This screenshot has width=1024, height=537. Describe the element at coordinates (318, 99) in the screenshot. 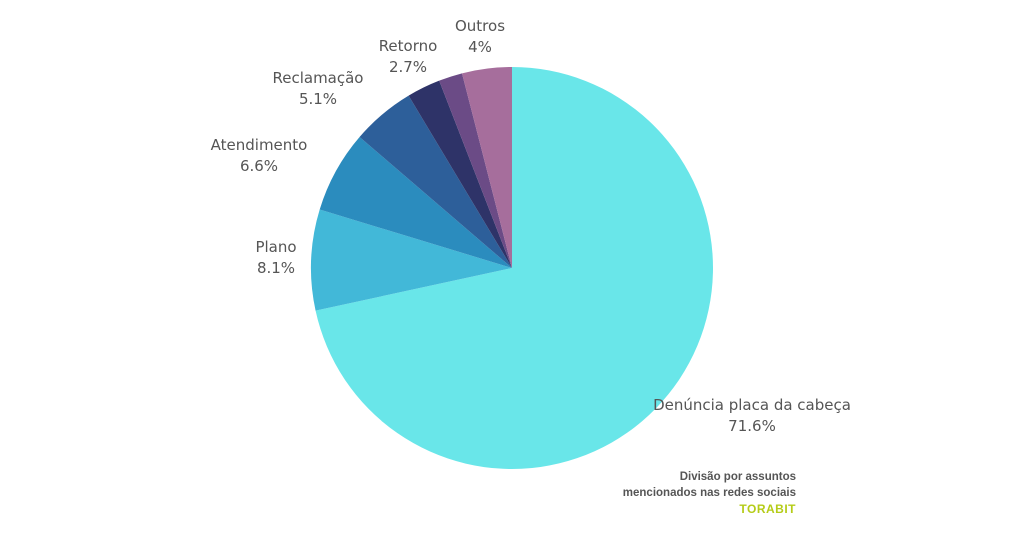

I see `slice-value: 5.1%` at that location.